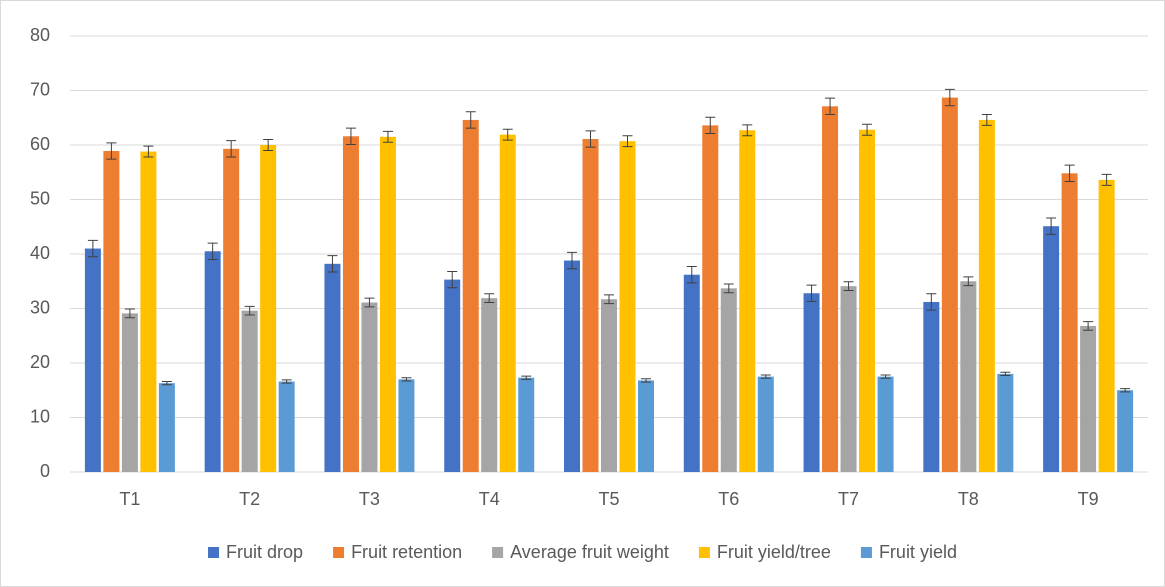 This screenshot has height=587, width=1165. I want to click on y-tick-label: 10, so click(40, 416).